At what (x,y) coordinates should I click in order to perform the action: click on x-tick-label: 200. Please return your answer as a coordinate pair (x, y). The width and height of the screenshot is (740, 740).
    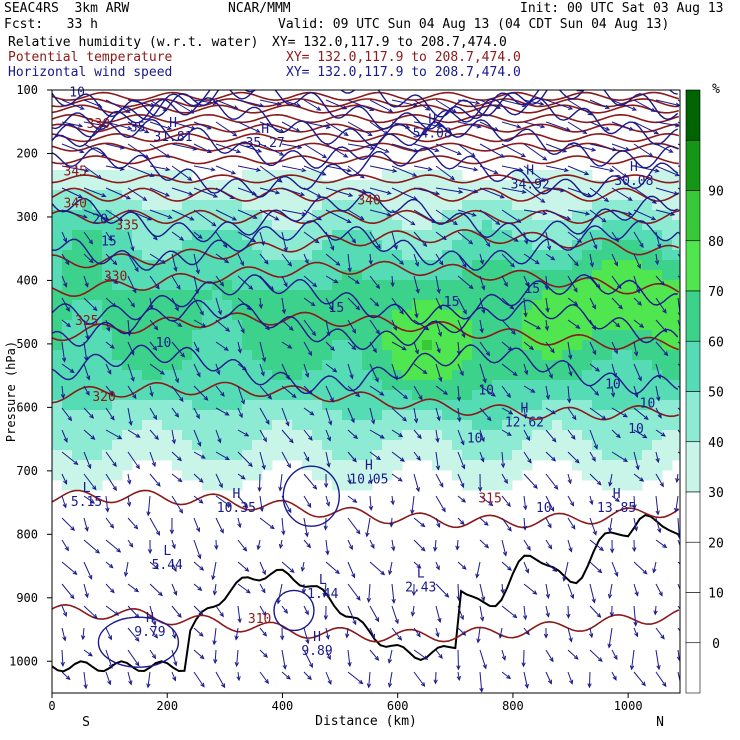
    Looking at the image, I should click on (167, 706).